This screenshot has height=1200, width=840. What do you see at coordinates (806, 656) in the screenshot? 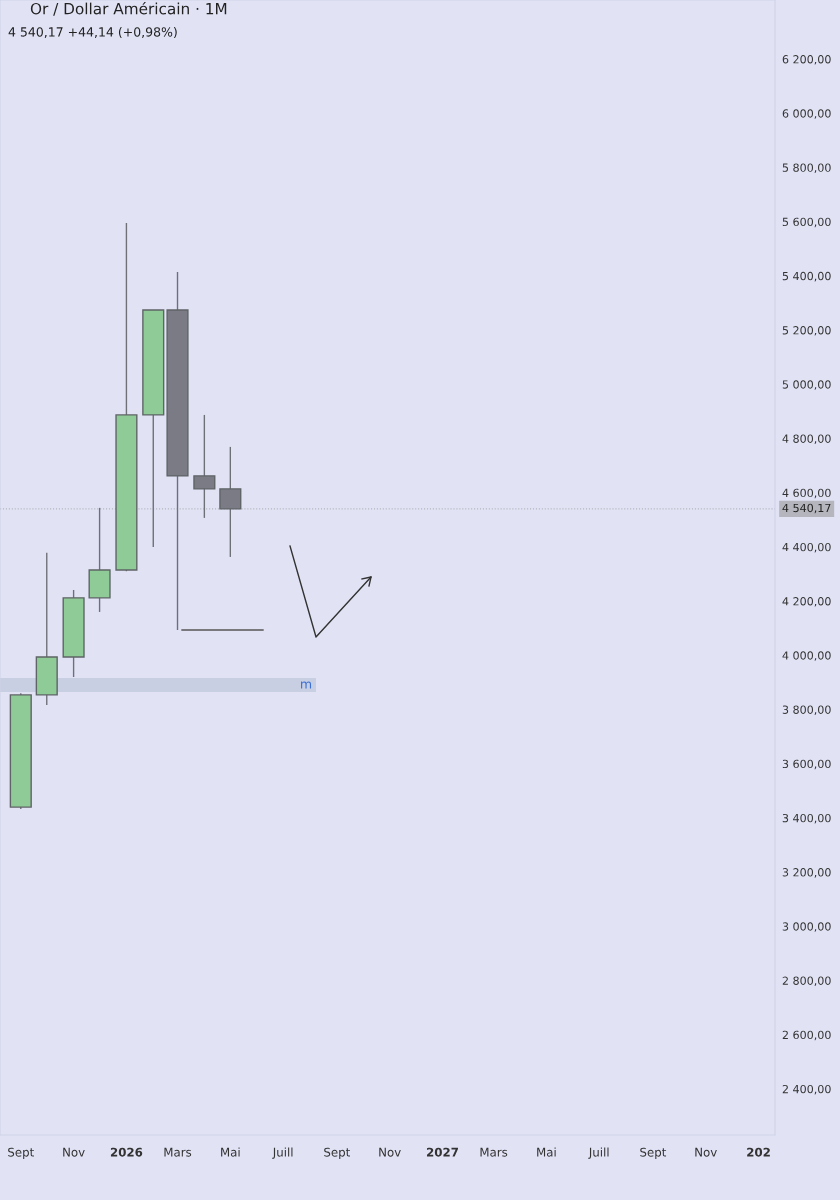
I see `y-tick-label: 4 000,00` at bounding box center [806, 656].